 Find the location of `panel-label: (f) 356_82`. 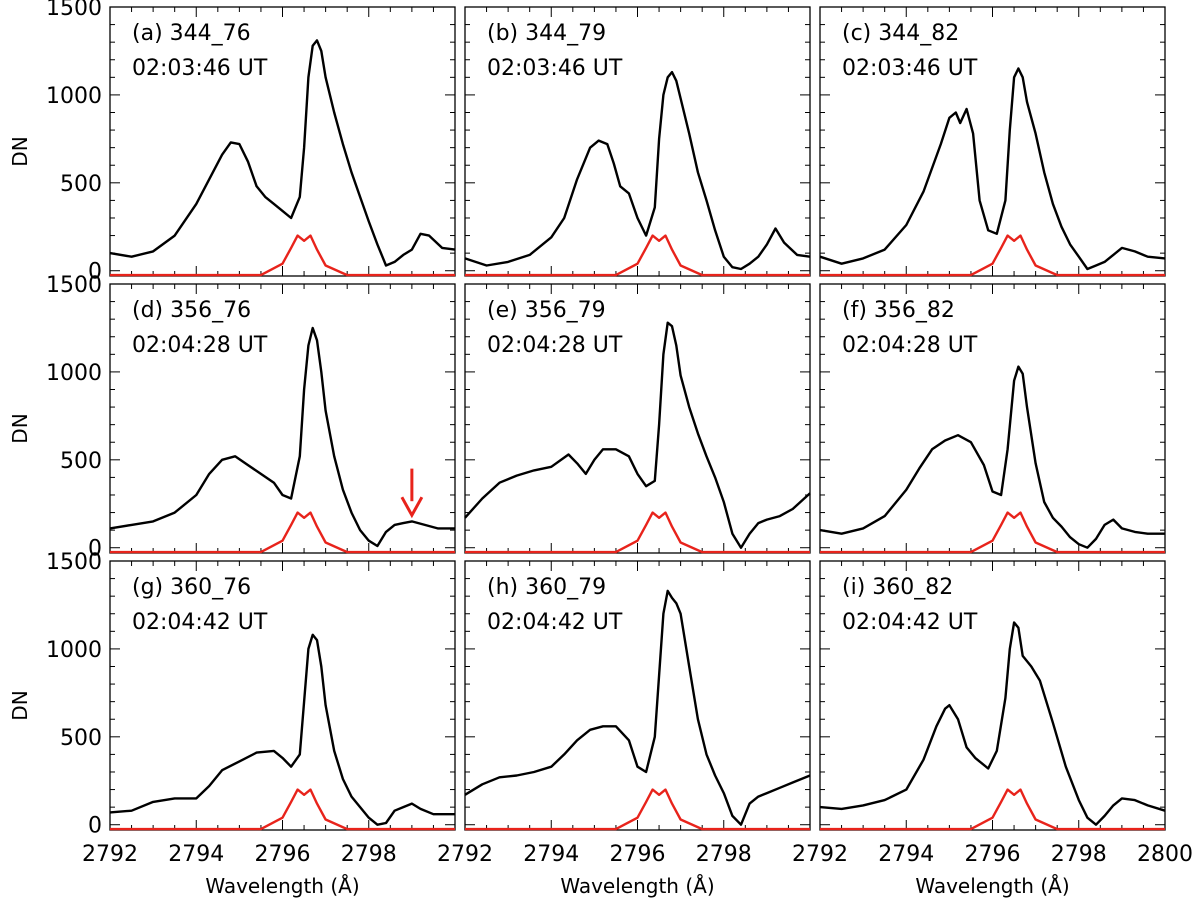

panel-label: (f) 356_82 is located at coordinates (898, 310).